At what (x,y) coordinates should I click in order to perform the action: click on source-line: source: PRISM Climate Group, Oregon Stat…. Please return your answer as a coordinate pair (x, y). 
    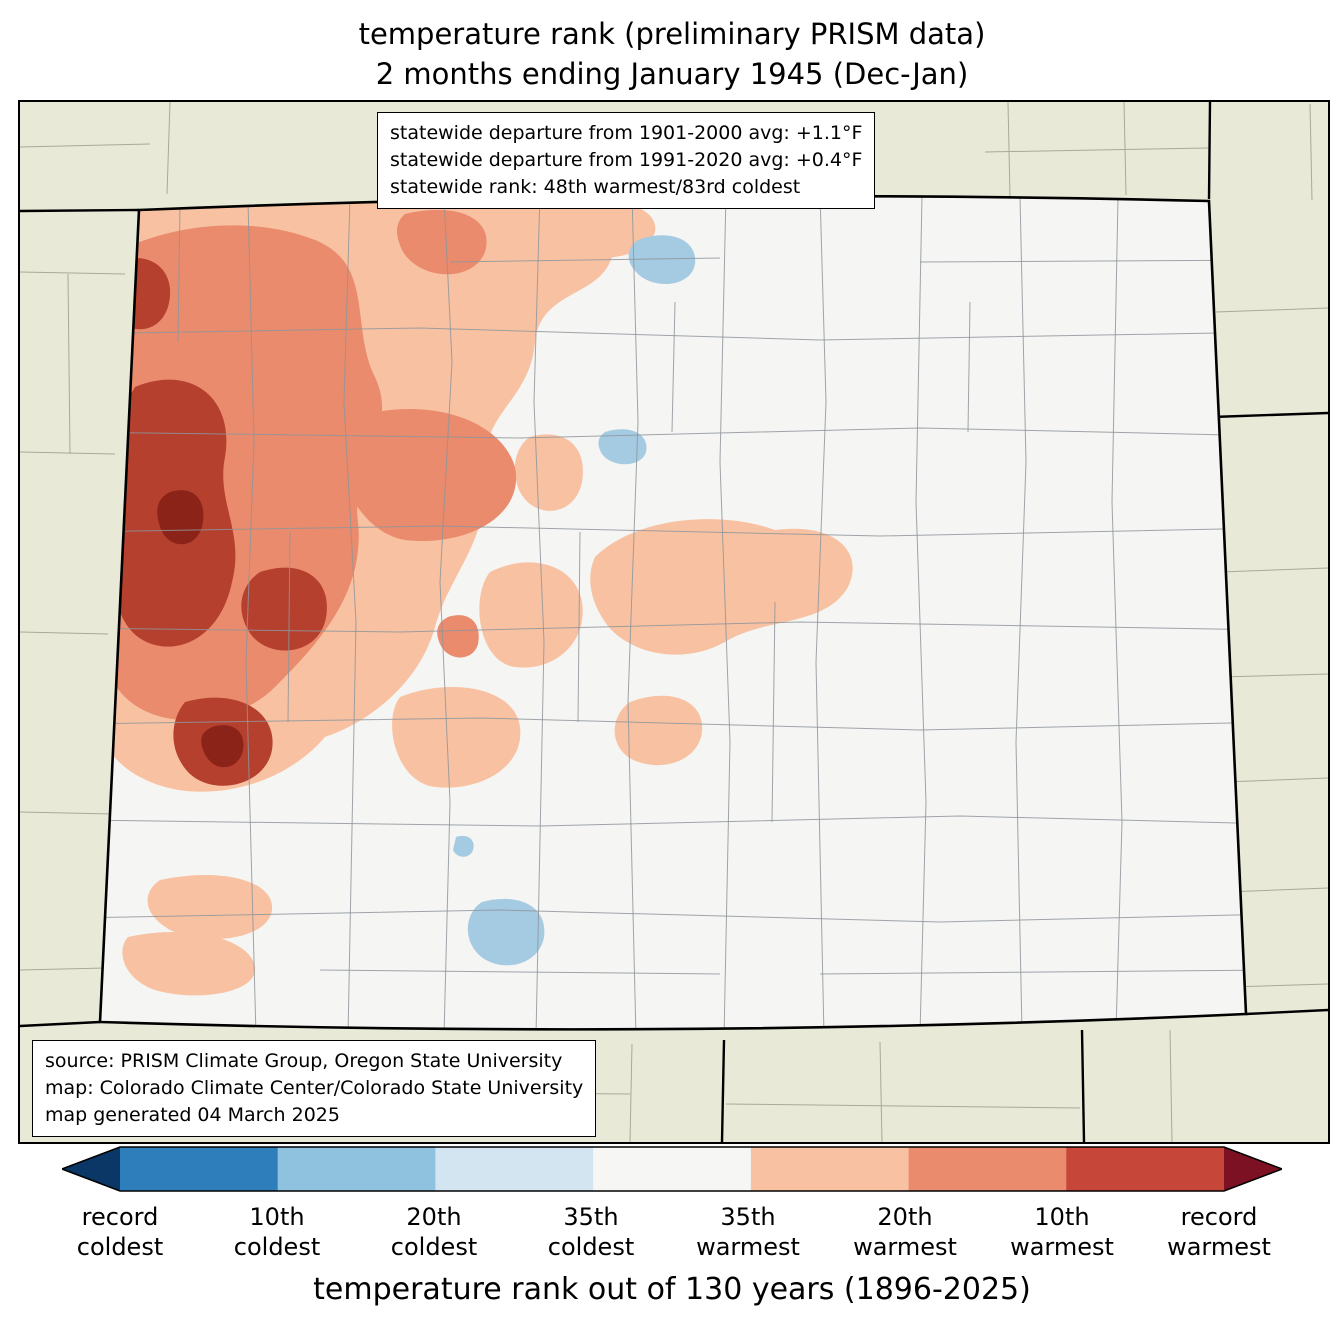
    Looking at the image, I should click on (304, 1061).